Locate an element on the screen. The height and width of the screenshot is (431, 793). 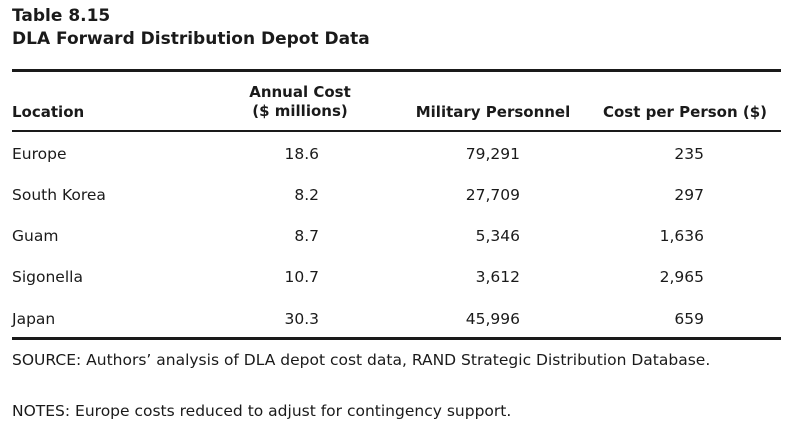
table-row: Guam 8.7 5,346 1,636 is located at coordinates (396, 236).